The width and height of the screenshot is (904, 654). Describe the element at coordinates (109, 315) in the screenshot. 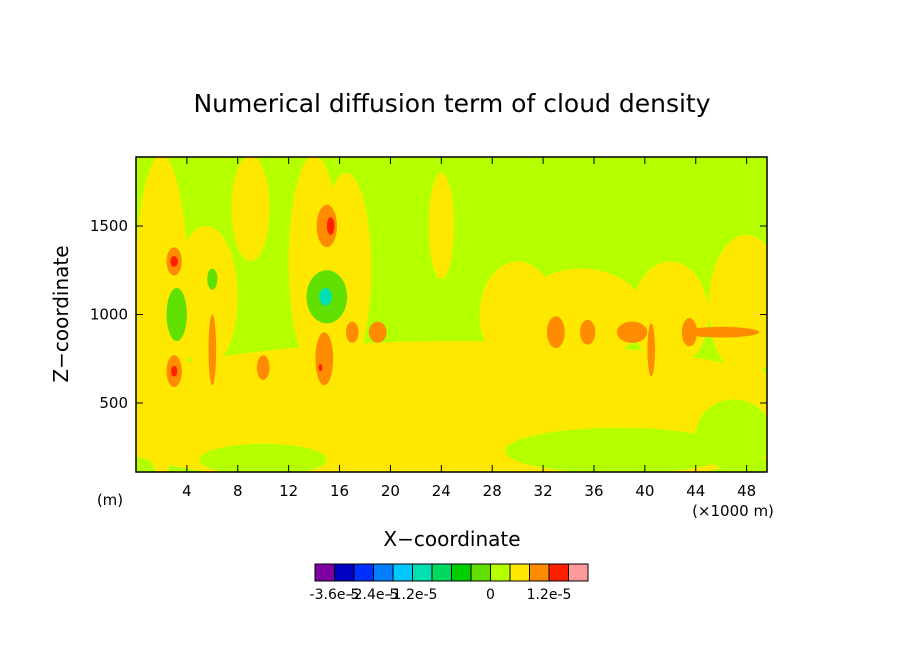

I see `y-tick-label: 1000` at that location.